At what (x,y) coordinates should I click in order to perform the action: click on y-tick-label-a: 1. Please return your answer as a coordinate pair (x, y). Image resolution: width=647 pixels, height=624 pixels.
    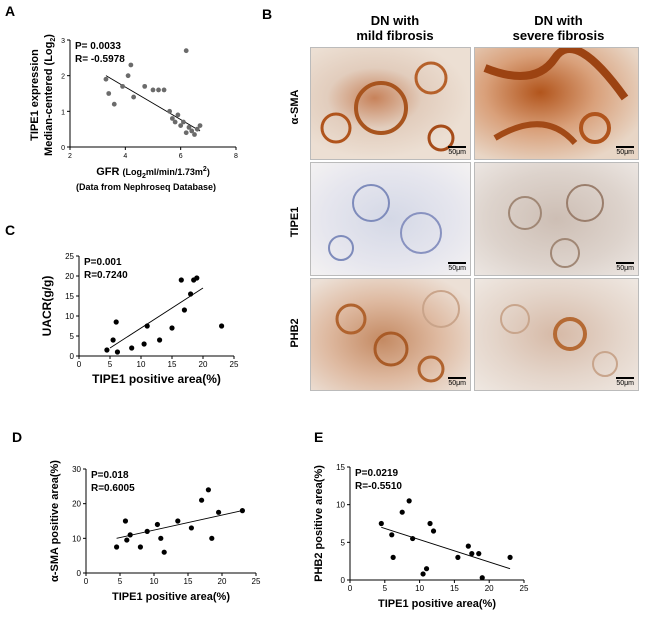
    Looking at the image, I should click on (63, 112).